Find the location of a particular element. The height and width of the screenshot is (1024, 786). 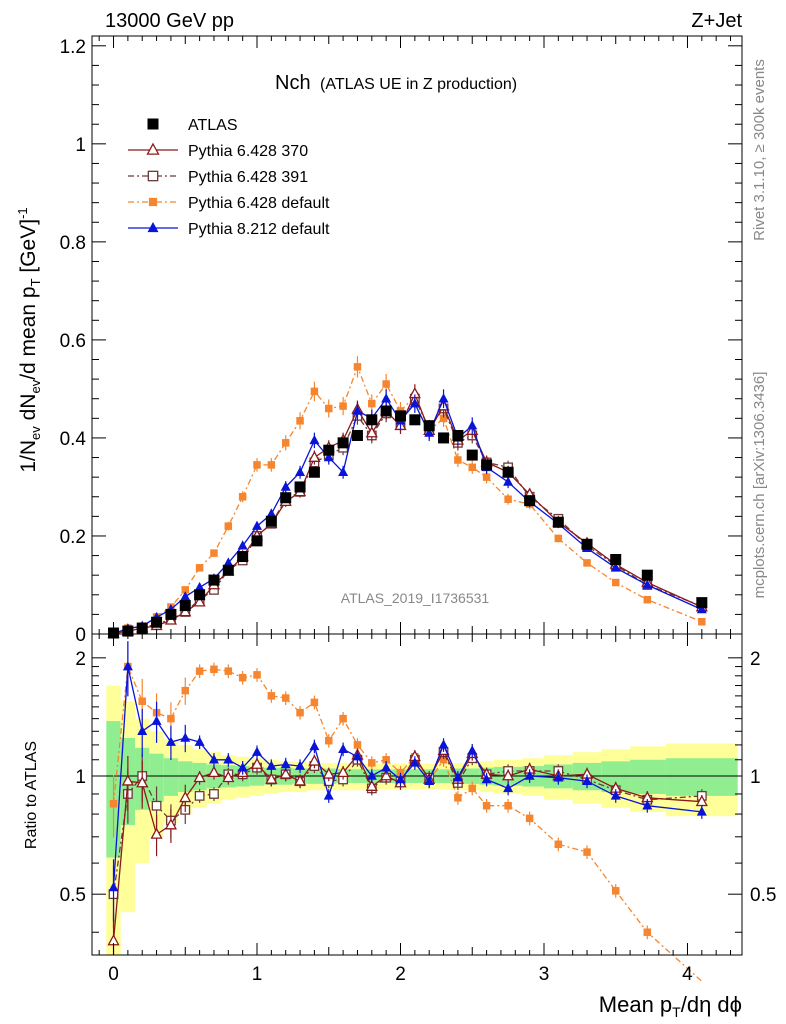

legend-entry: Pythia 6.428 default is located at coordinates (229, 203).